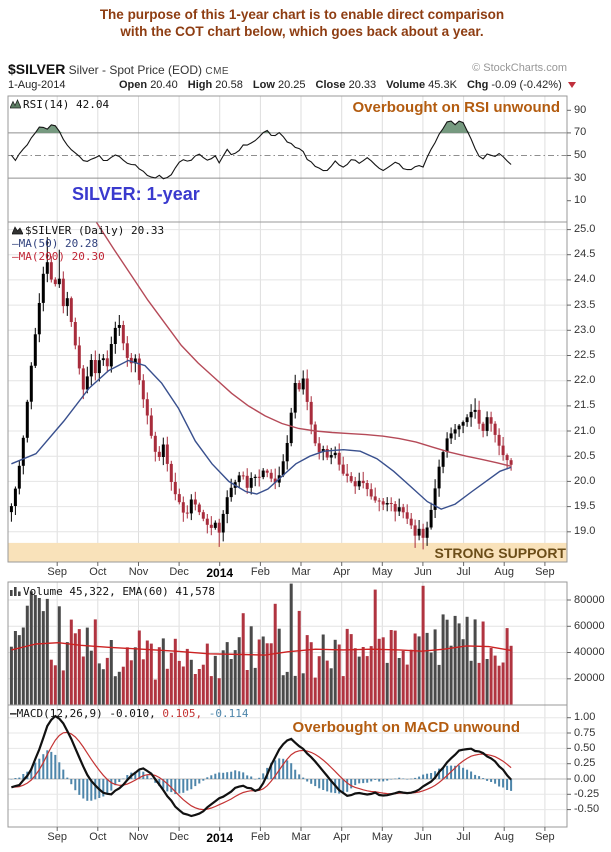 The image size is (611, 852). I want to click on rsi-indicator-icon, so click(15, 105).